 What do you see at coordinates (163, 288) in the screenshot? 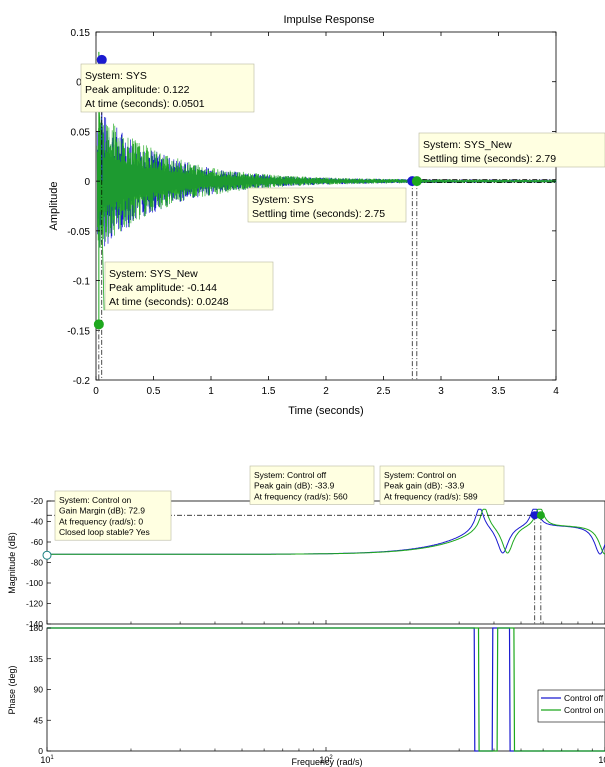
I see `datatip-line: Peak amplitude: -0.144` at bounding box center [163, 288].